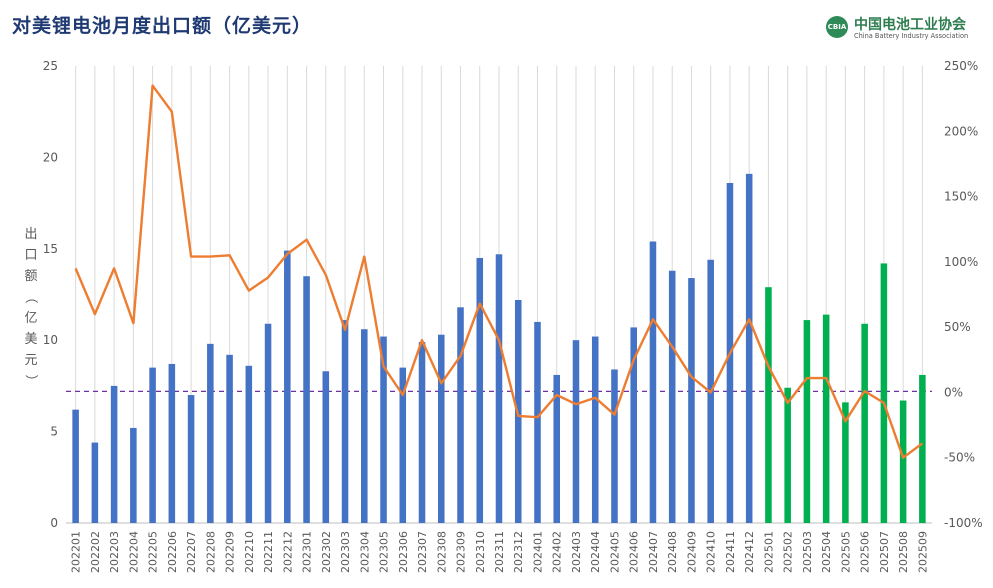 The image size is (993, 588). I want to click on x-tick-label: 202412, so click(749, 552).